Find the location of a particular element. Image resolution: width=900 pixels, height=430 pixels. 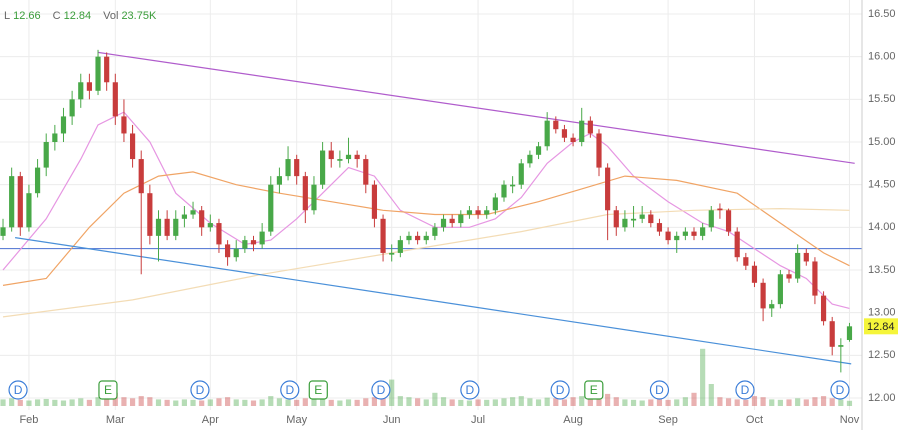

y-tick-label: 13.50 is located at coordinates (882, 270).